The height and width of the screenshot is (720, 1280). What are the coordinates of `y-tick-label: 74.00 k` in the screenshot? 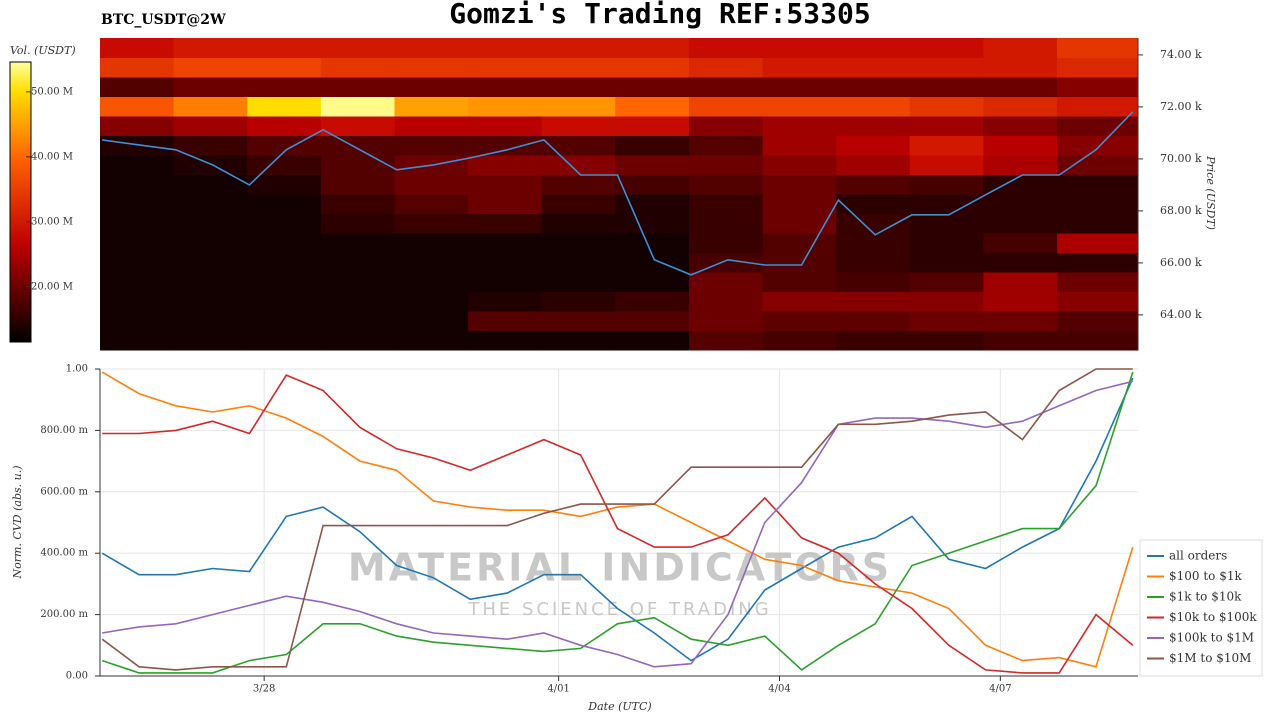 It's located at (1181, 54).